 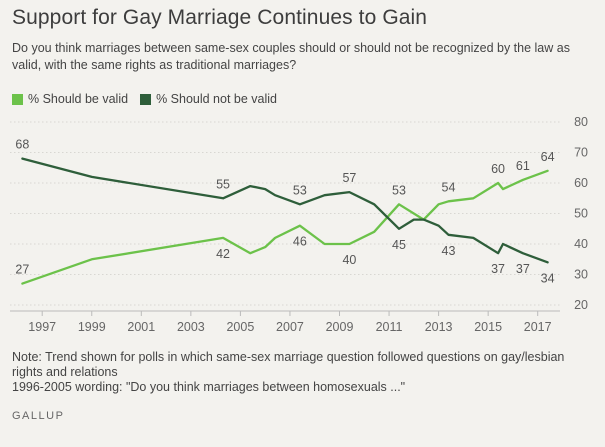 I want to click on data-label: 57, so click(x=349, y=178).